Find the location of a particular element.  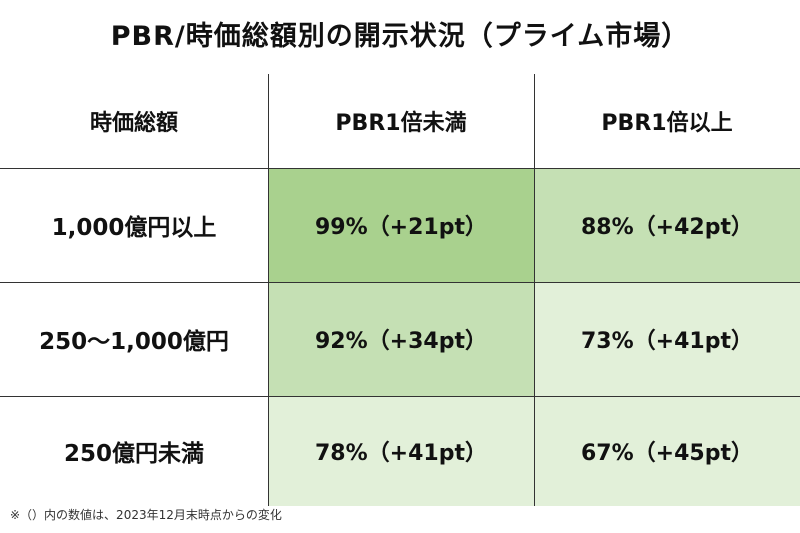

chart-title: PBR/時価総額別の開示状況（プライム市場） is located at coordinates (400, 36).